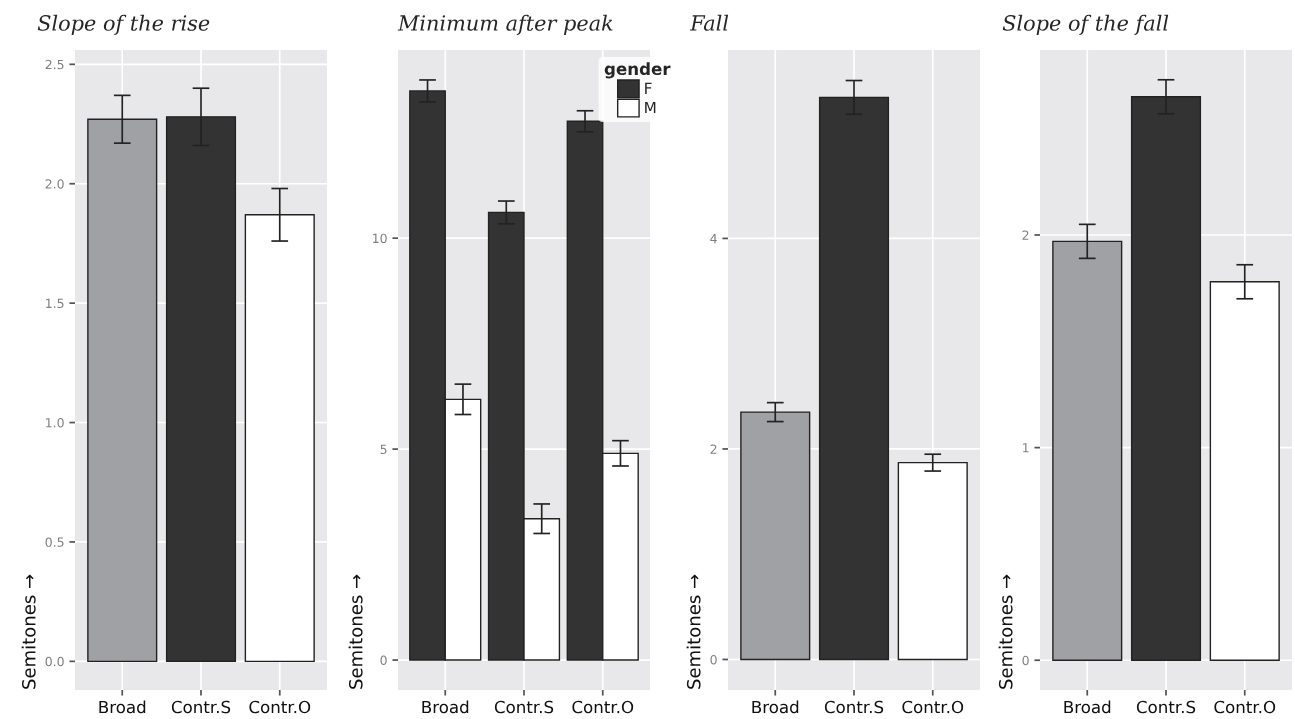 This screenshot has width=1295, height=719. Describe the element at coordinates (54, 184) in the screenshot. I see `y-tick-label: 2.0` at that location.